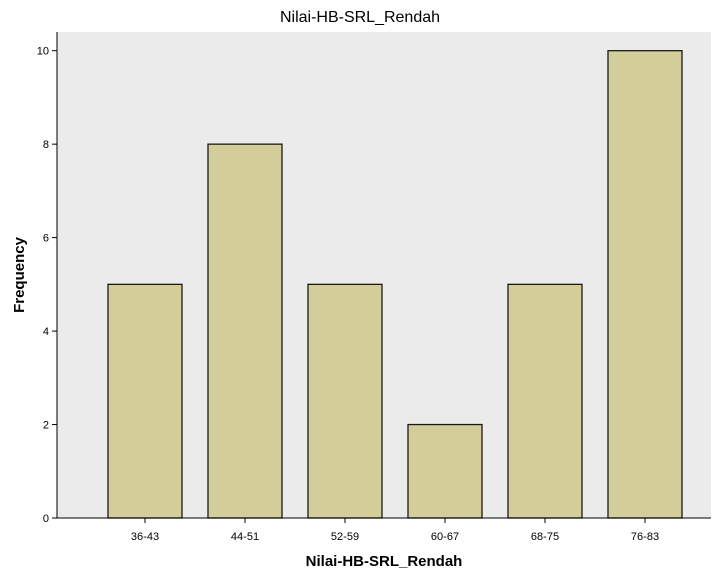 The image size is (717, 577). I want to click on x-tick-label-52-59: 52-59, so click(345, 537).